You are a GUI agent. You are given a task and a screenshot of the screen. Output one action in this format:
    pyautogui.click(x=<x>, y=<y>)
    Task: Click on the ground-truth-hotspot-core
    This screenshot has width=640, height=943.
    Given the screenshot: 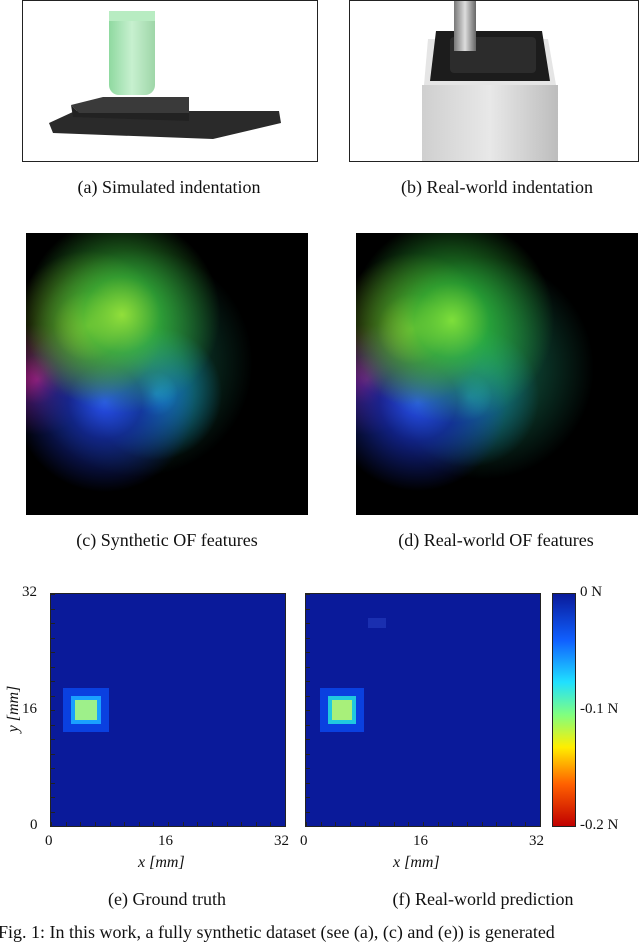 What is the action you would take?
    pyautogui.click(x=86, y=710)
    